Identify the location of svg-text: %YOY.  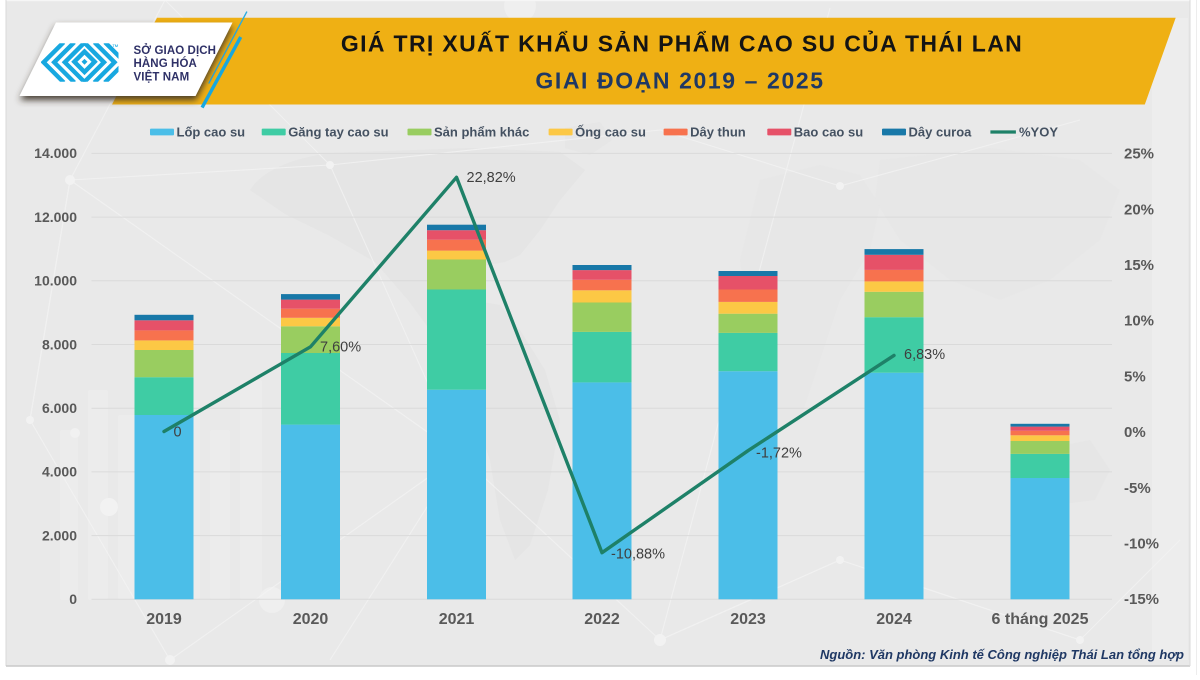
(1038, 132).